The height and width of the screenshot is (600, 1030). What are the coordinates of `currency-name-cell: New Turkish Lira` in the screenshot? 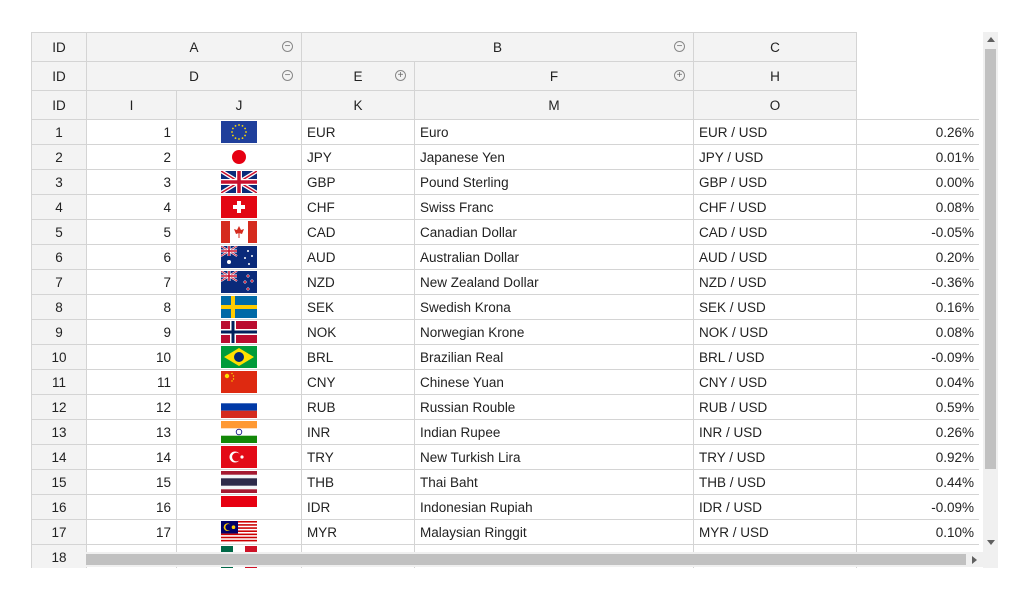 It's located at (554, 457).